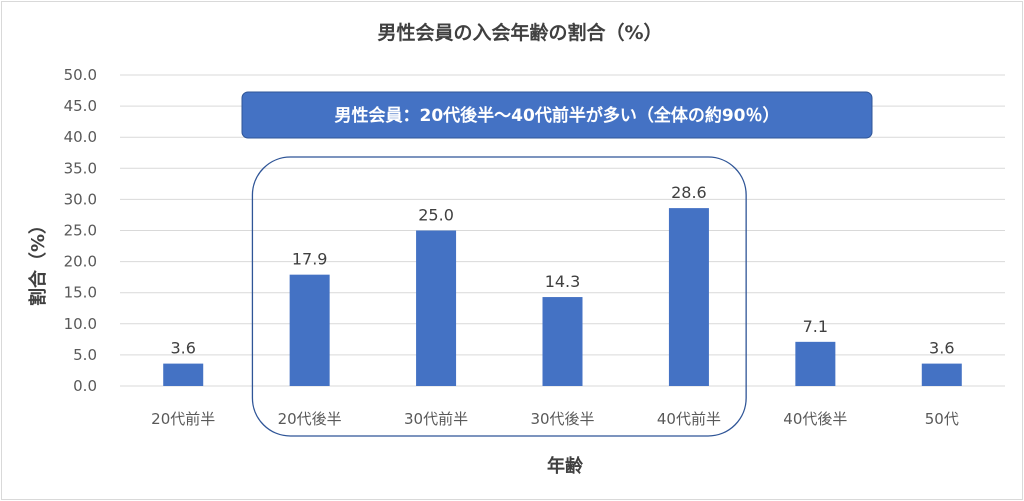 The image size is (1024, 501). I want to click on callout-text: 男性会員：20代後半～40代前半が多い（全体の約90％）, so click(557, 115).